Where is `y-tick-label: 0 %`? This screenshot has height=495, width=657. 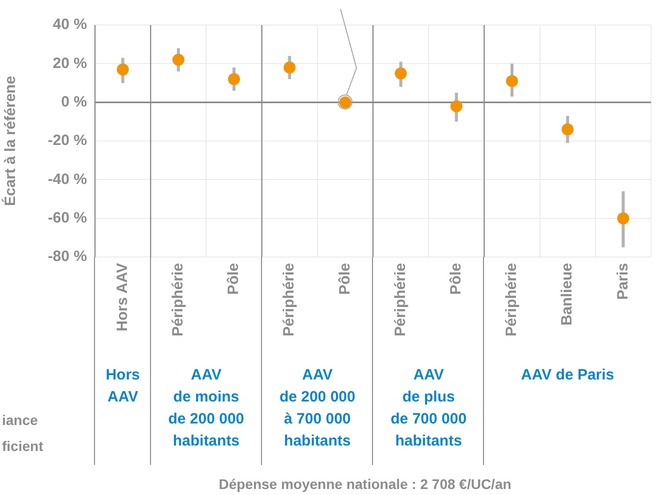 y-tick-label: 0 % is located at coordinates (74, 101).